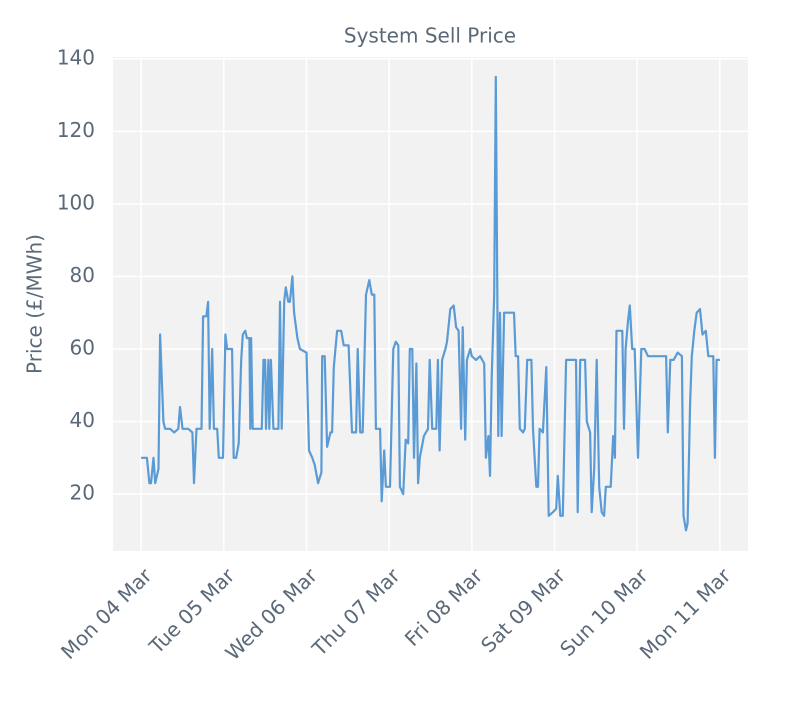 The height and width of the screenshot is (704, 800). Describe the element at coordinates (76, 57) in the screenshot. I see `y-tick-label: 140` at that location.